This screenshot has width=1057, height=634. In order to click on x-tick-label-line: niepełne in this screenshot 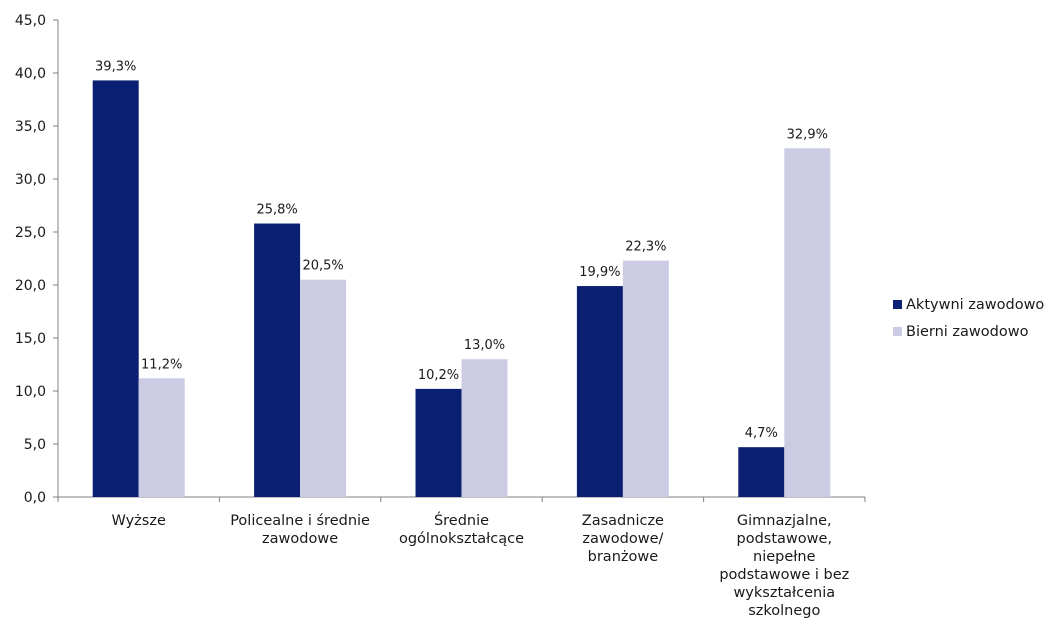, I will do `click(784, 557)`.